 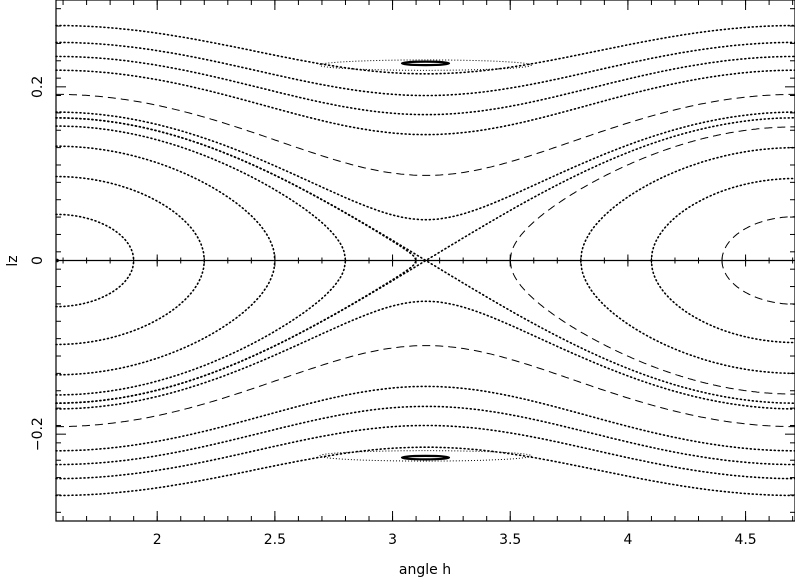 I want to click on libration-orbit-8-upper, so click(x=722, y=219).